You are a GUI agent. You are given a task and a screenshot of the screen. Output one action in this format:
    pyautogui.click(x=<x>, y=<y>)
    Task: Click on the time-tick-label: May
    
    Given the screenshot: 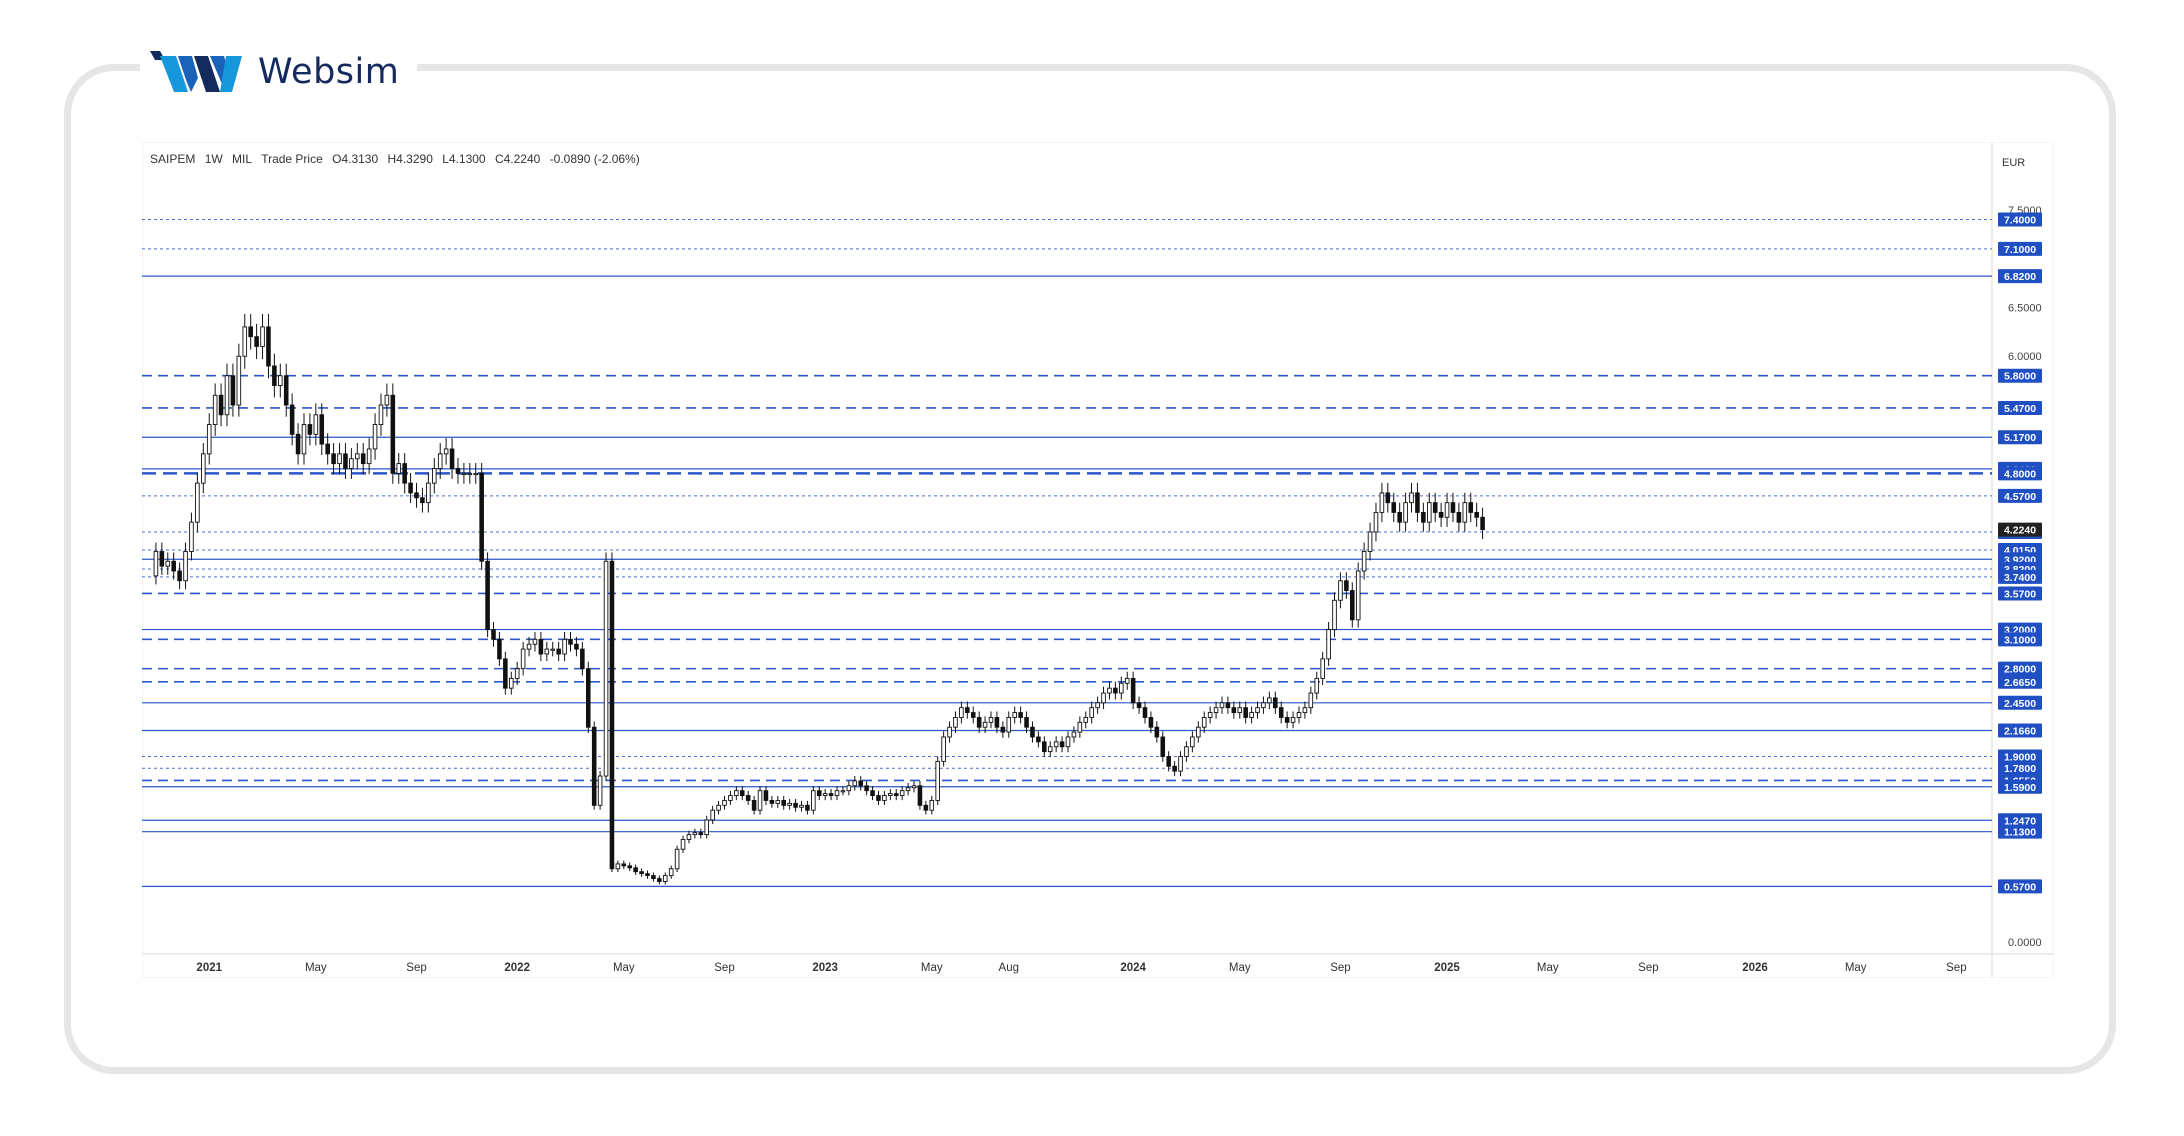 What is the action you would take?
    pyautogui.click(x=1856, y=968)
    